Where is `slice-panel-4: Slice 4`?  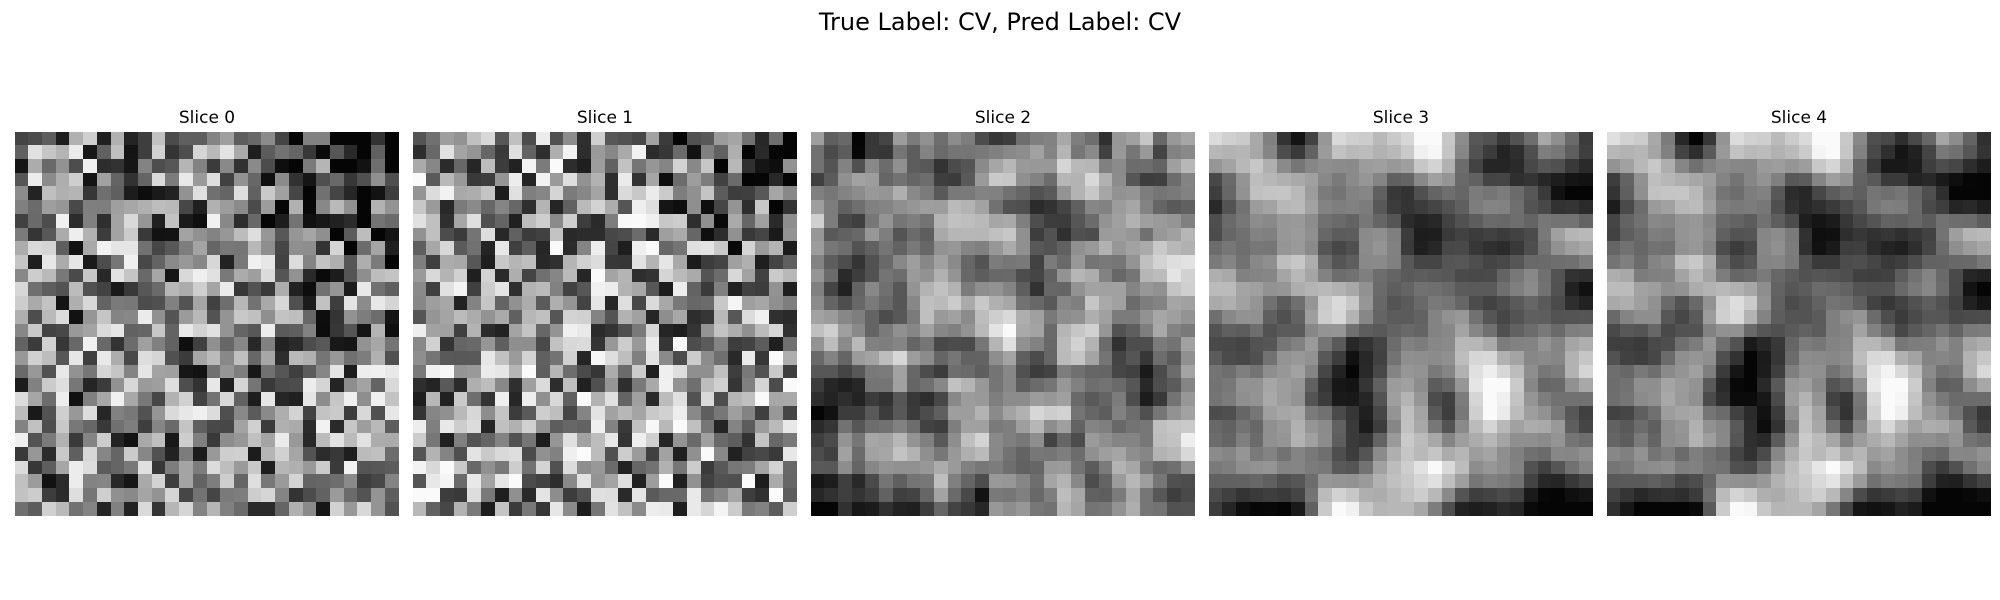
slice-panel-4: Slice 4 is located at coordinates (1799, 311).